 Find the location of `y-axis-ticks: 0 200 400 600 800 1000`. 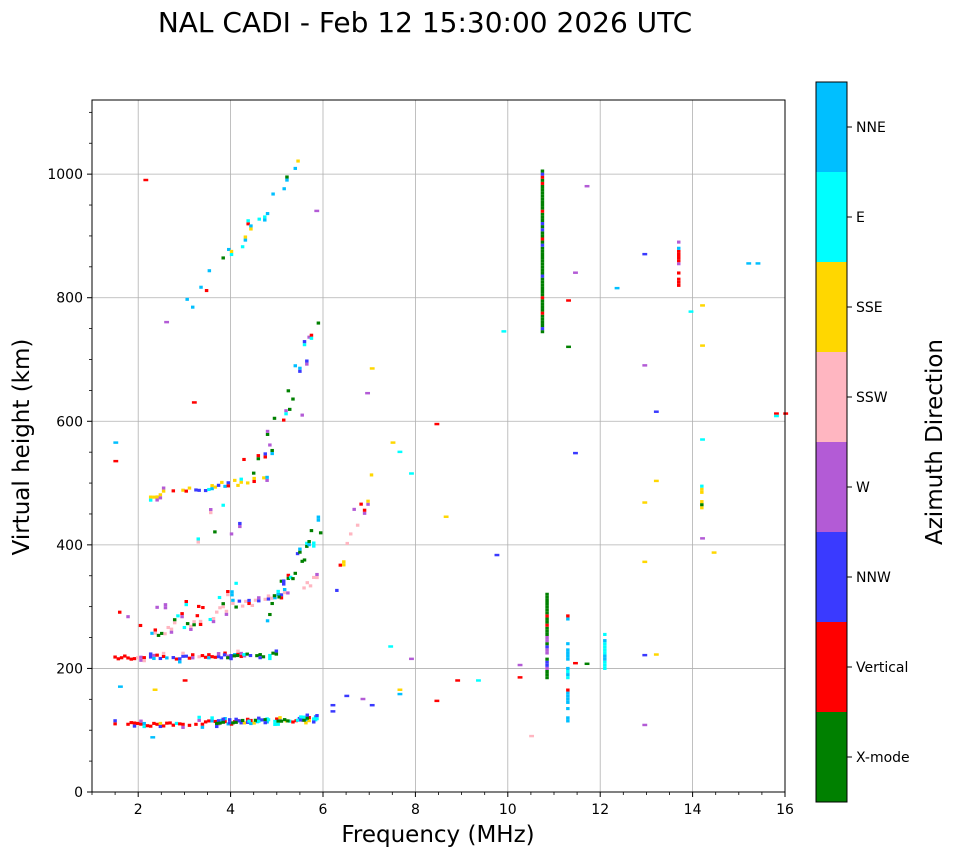

y-axis-ticks: 0 200 400 600 800 1000 is located at coordinates (69, 456).